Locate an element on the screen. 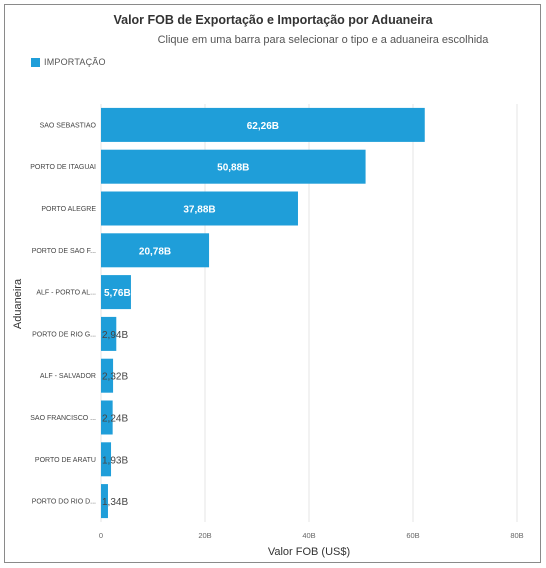  data-label: 50,88B is located at coordinates (233, 168).